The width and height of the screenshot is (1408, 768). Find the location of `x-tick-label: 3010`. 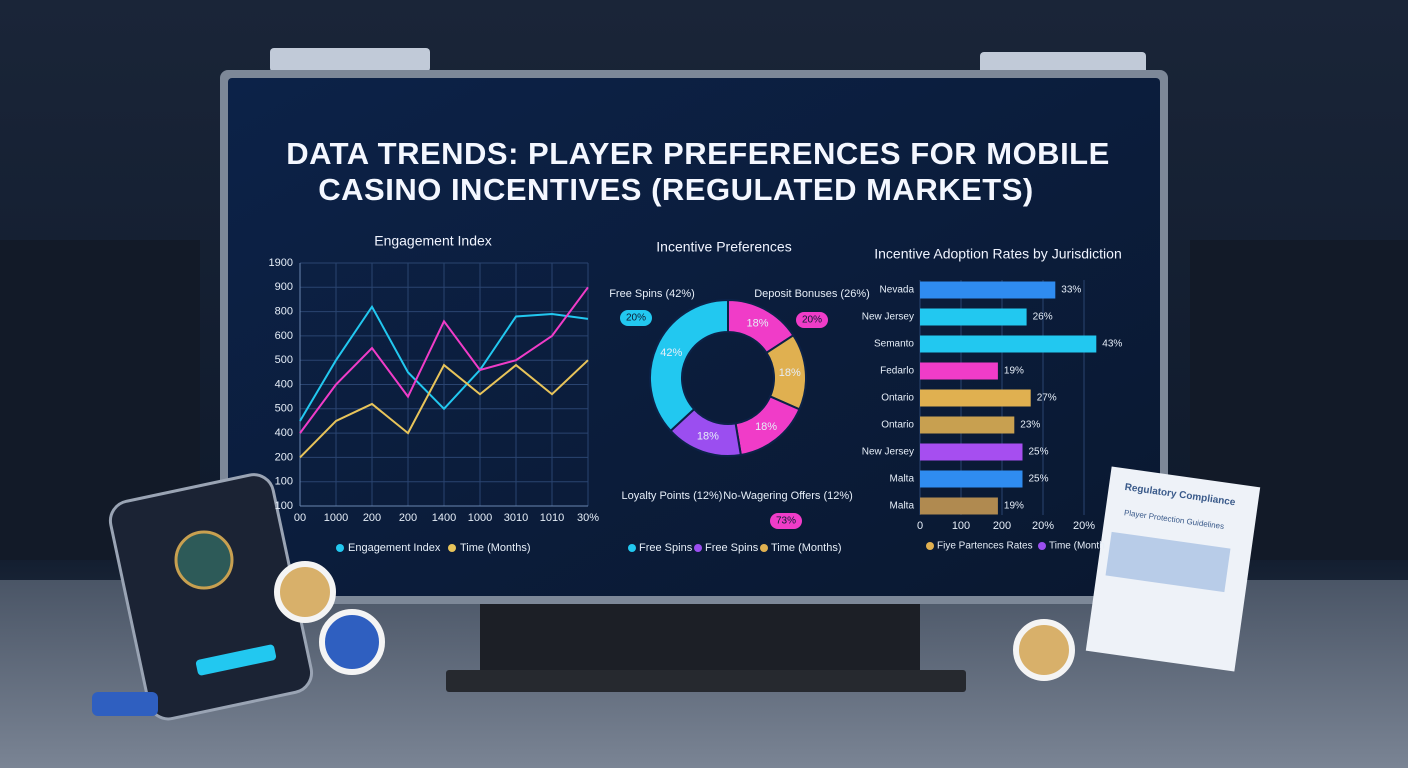

x-tick-label: 3010 is located at coordinates (516, 518).